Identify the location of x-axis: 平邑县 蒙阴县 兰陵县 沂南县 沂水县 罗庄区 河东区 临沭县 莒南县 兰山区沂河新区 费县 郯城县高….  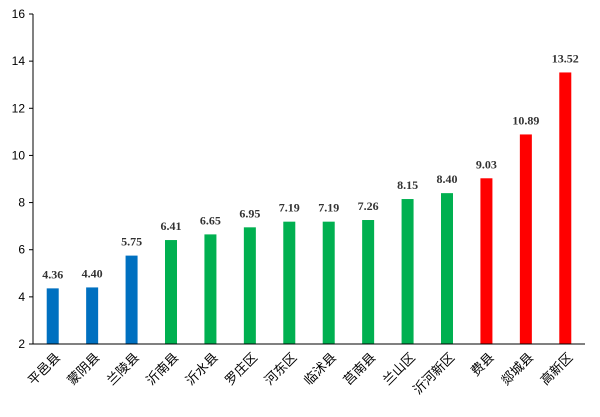
(305, 370).